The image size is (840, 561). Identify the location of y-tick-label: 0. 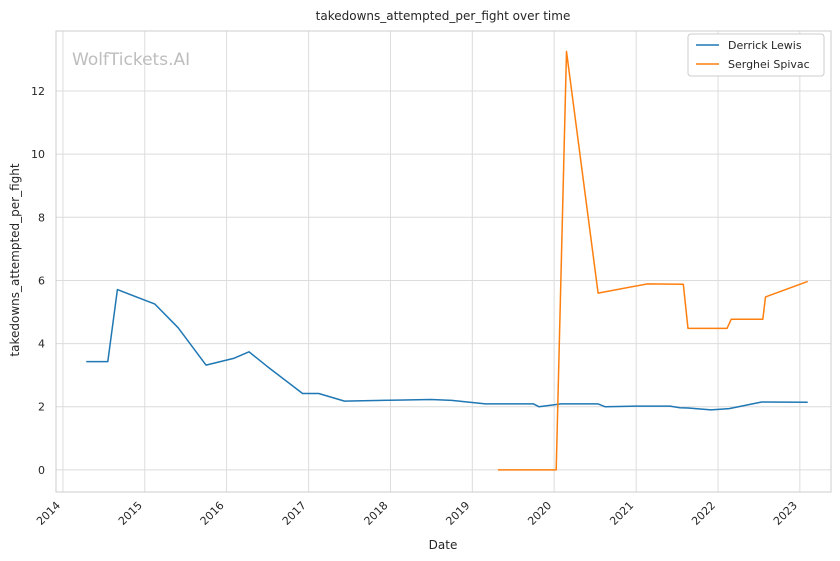
(41, 470).